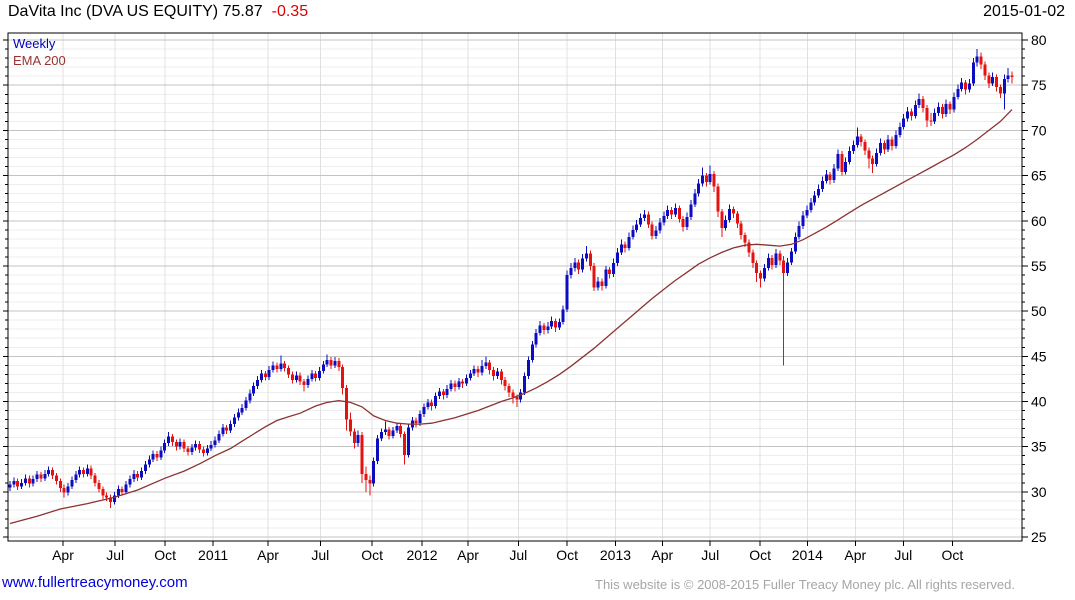 This screenshot has height=600, width=1075. What do you see at coordinates (1039, 356) in the screenshot?
I see `svg-text: 45` at bounding box center [1039, 356].